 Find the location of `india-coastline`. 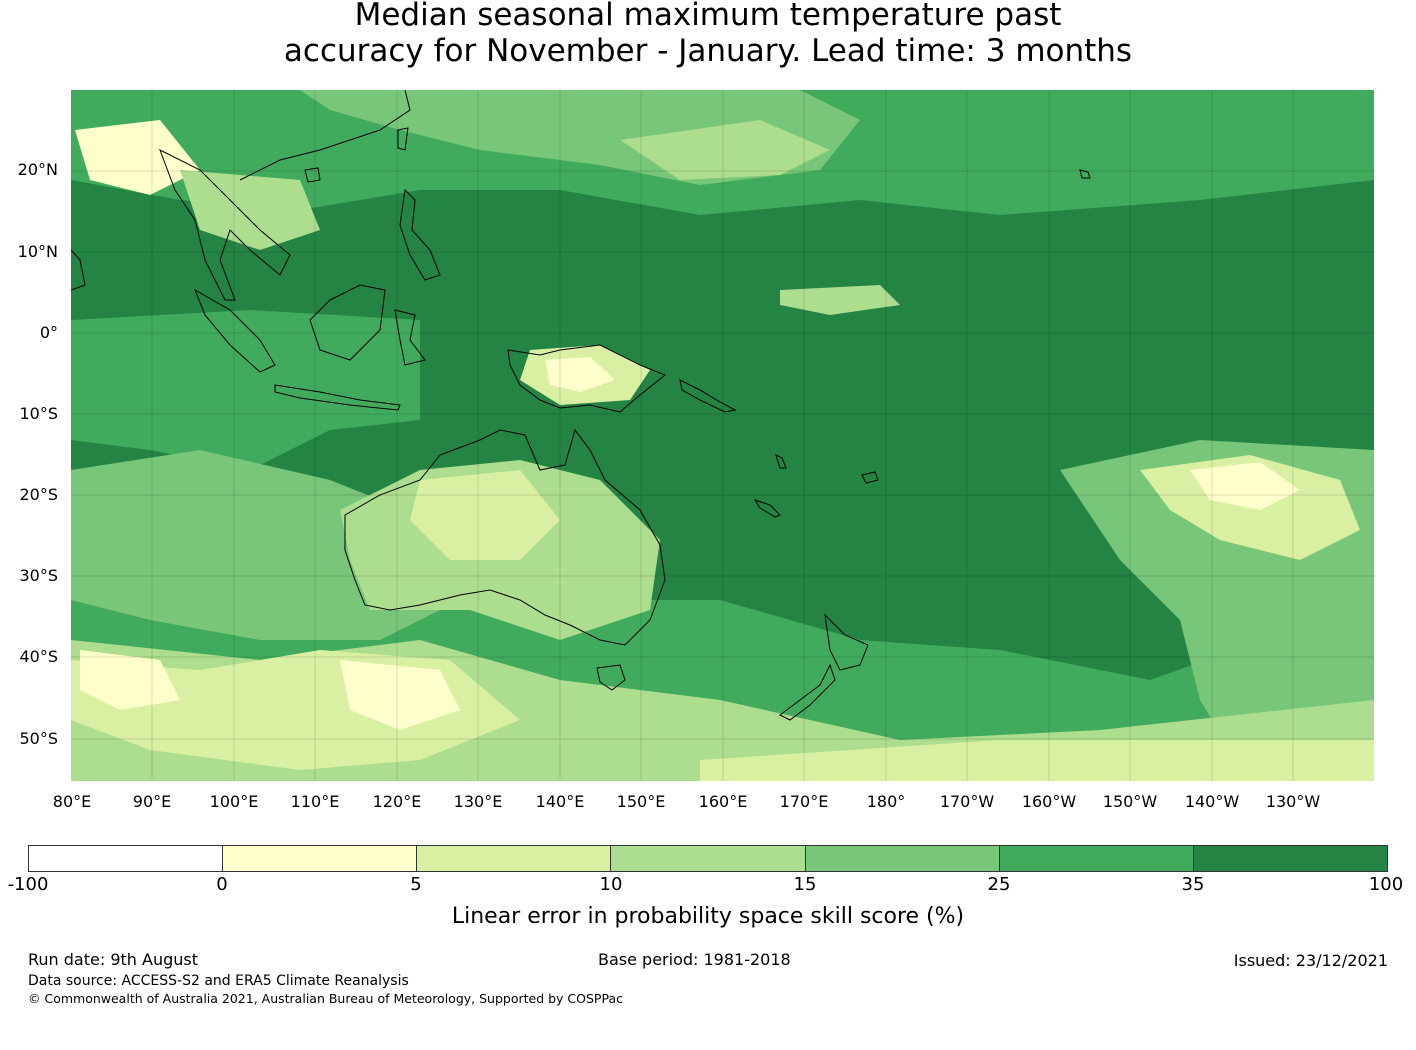

india-coastline is located at coordinates (78, 270).